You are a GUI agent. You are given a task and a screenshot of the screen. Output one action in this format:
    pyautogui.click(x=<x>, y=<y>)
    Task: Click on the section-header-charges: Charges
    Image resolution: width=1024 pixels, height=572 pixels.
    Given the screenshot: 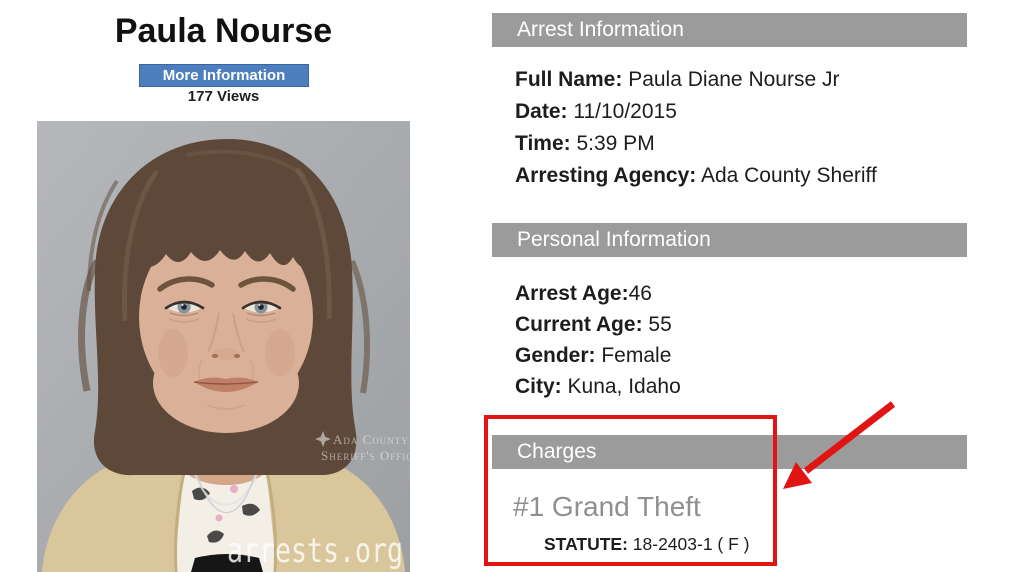 What is the action you would take?
    pyautogui.click(x=729, y=452)
    